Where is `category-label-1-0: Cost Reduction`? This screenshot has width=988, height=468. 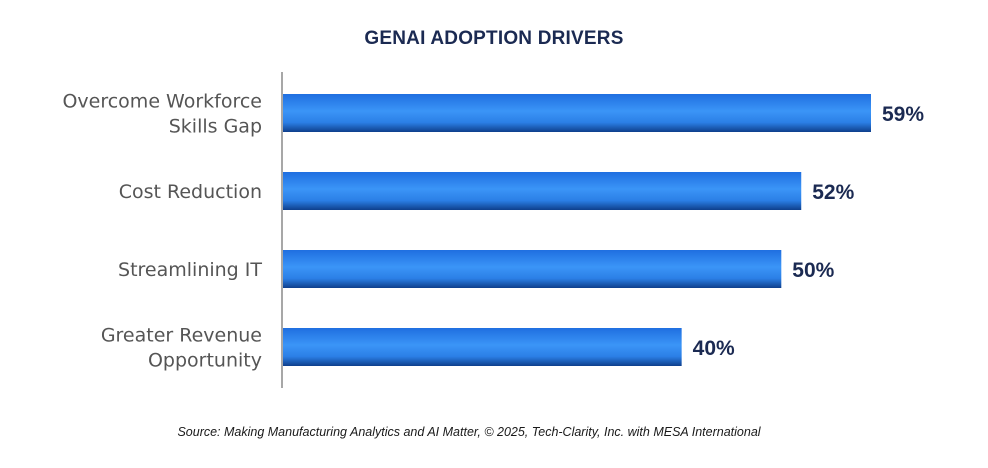 category-label-1-0: Cost Reduction is located at coordinates (190, 192).